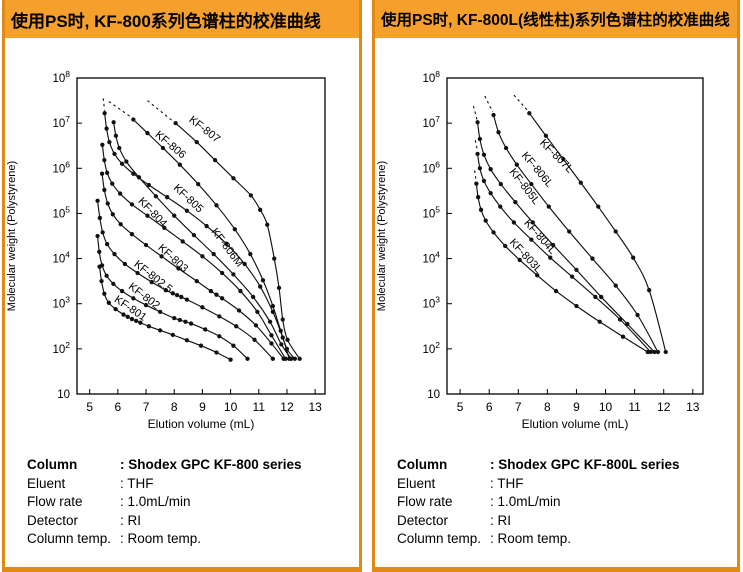 Image resolution: width=743 pixels, height=572 pixels. Describe the element at coordinates (562, 521) in the screenshot. I see `condition-row: Detector: RI` at that location.